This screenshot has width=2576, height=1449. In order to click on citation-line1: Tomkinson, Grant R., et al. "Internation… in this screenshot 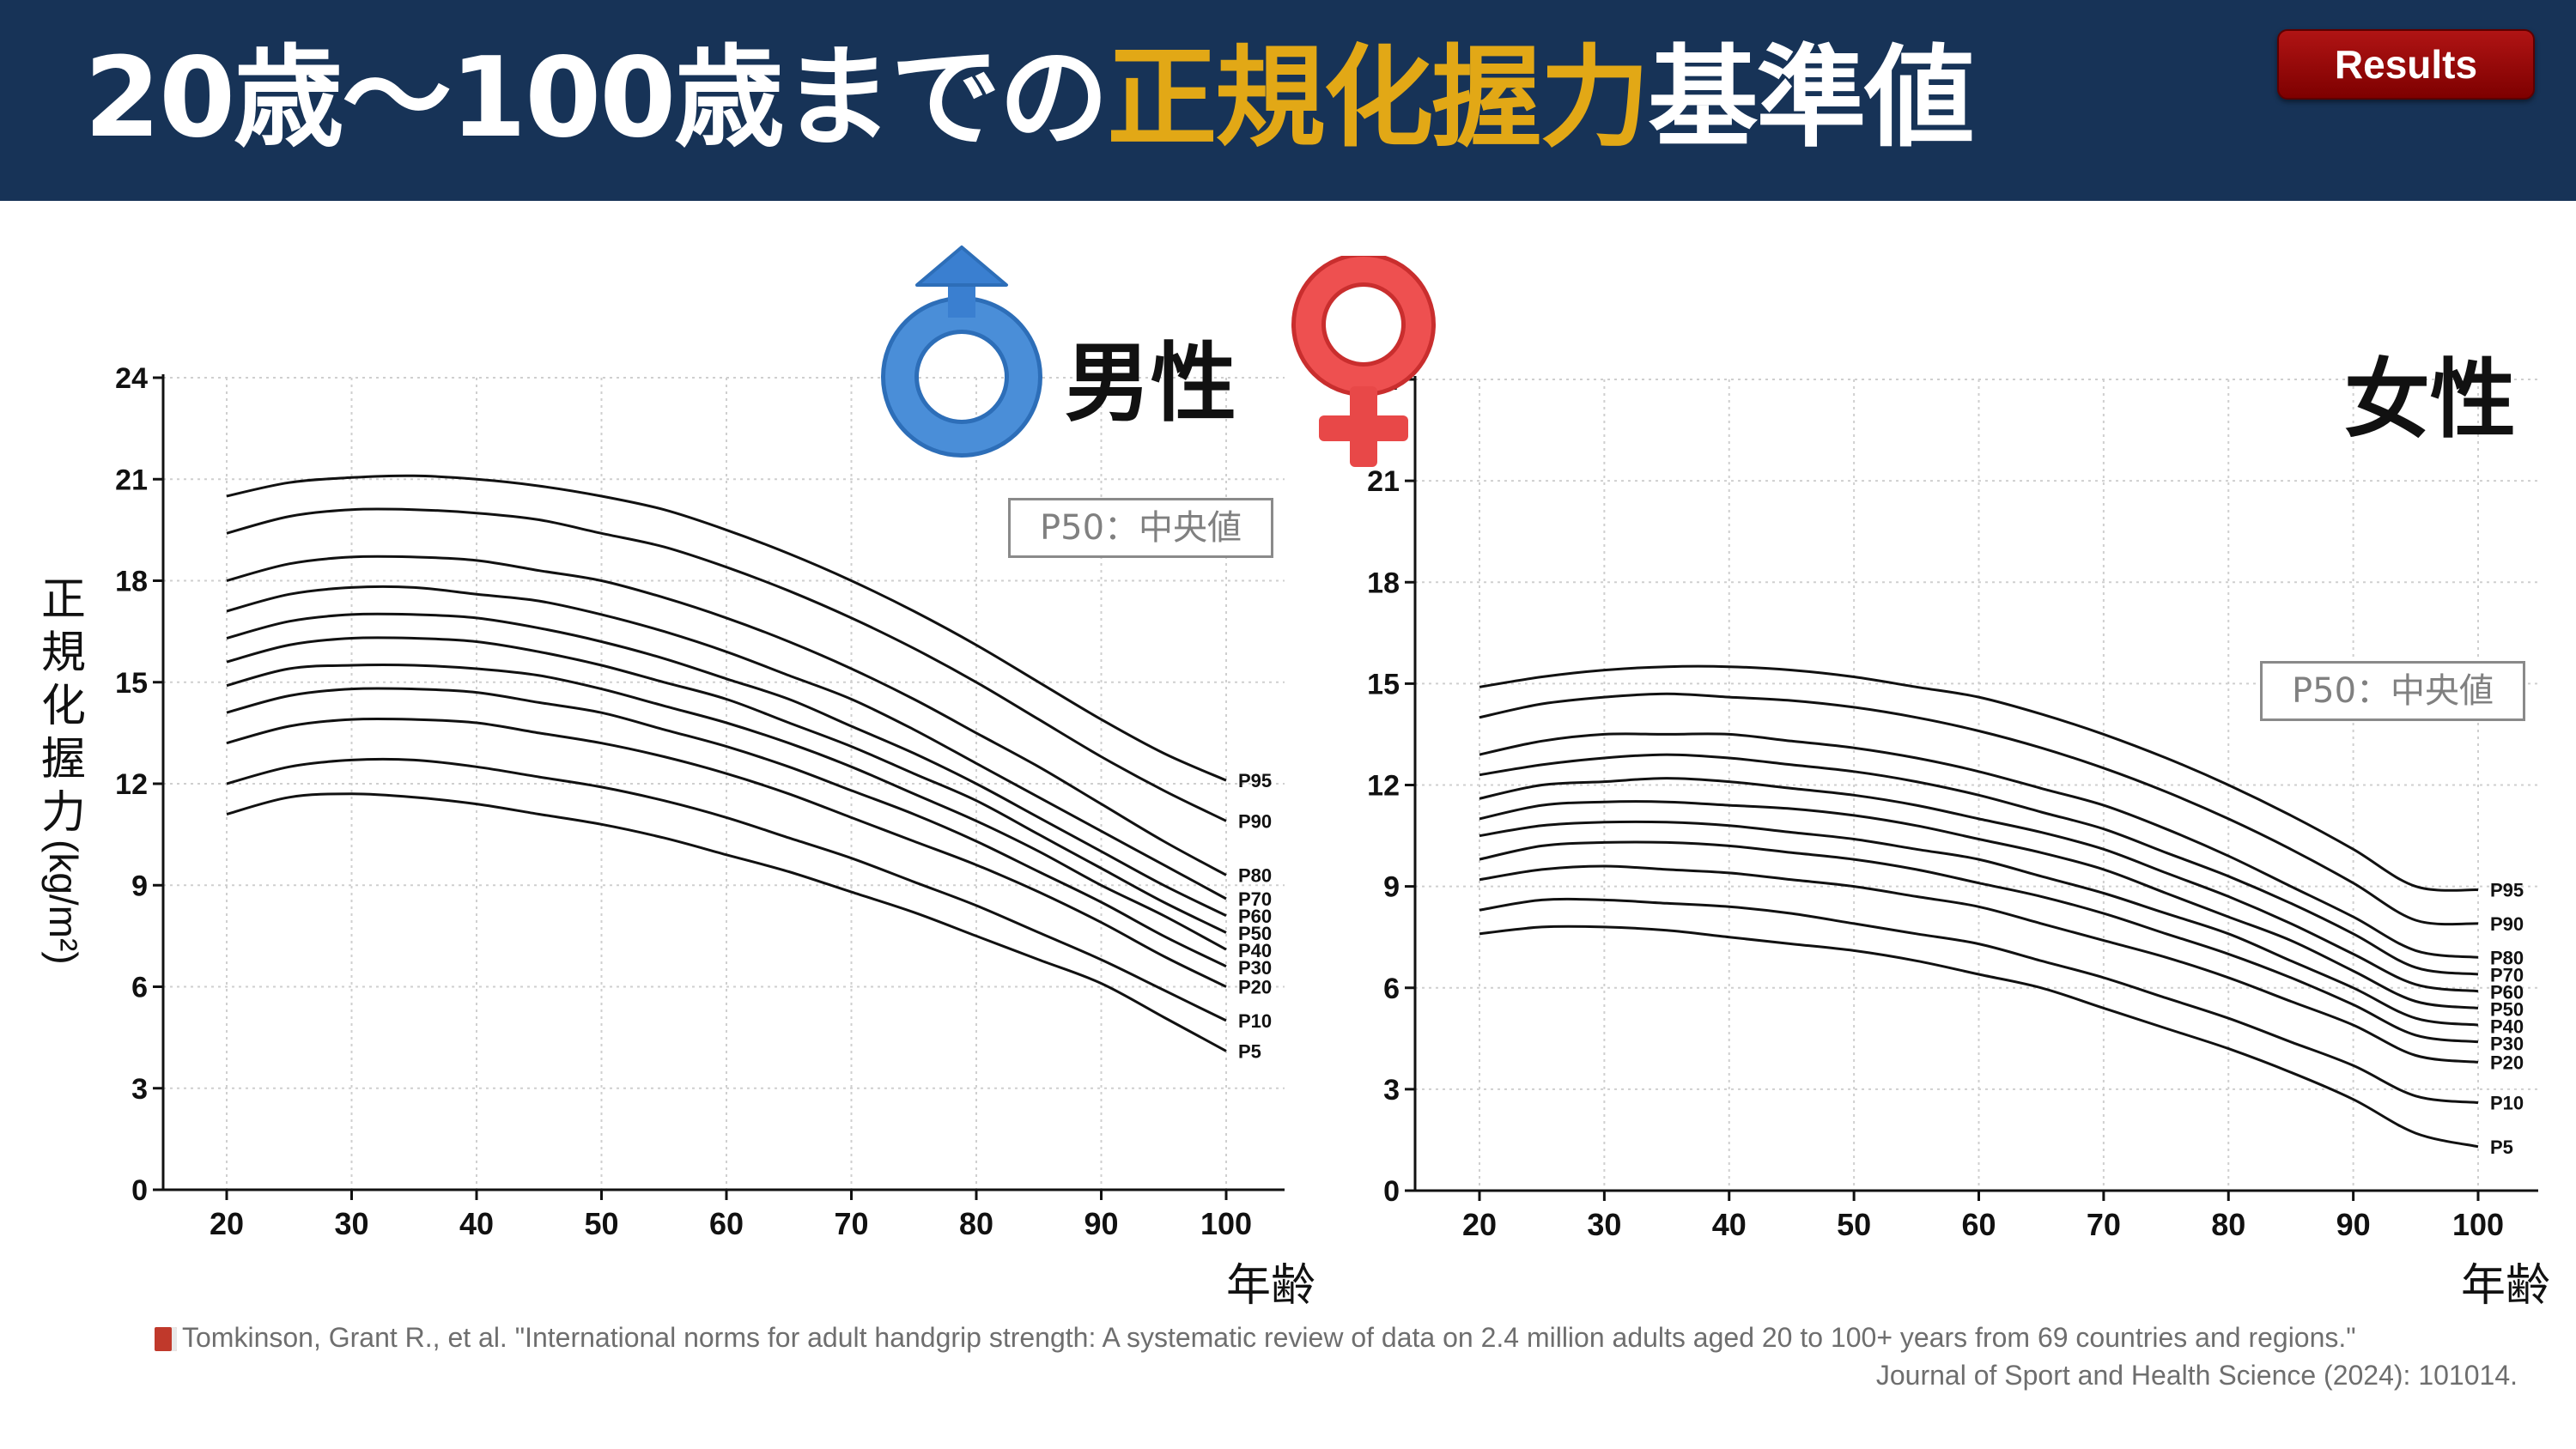, I will do `click(1269, 1337)`.